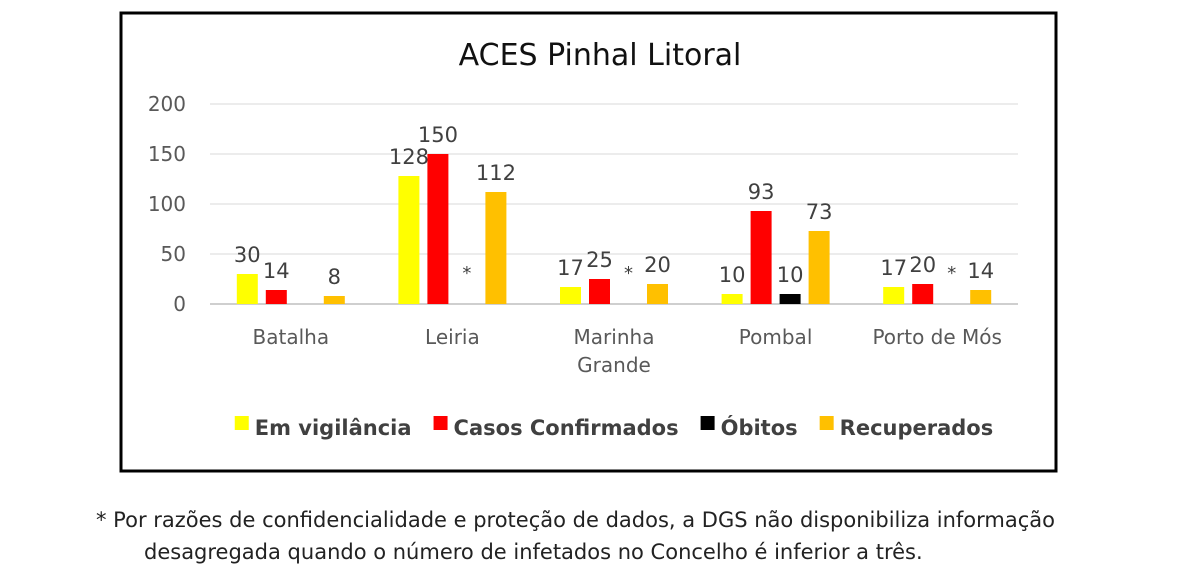  What do you see at coordinates (173, 254) in the screenshot?
I see `y-tick-label: 50` at bounding box center [173, 254].